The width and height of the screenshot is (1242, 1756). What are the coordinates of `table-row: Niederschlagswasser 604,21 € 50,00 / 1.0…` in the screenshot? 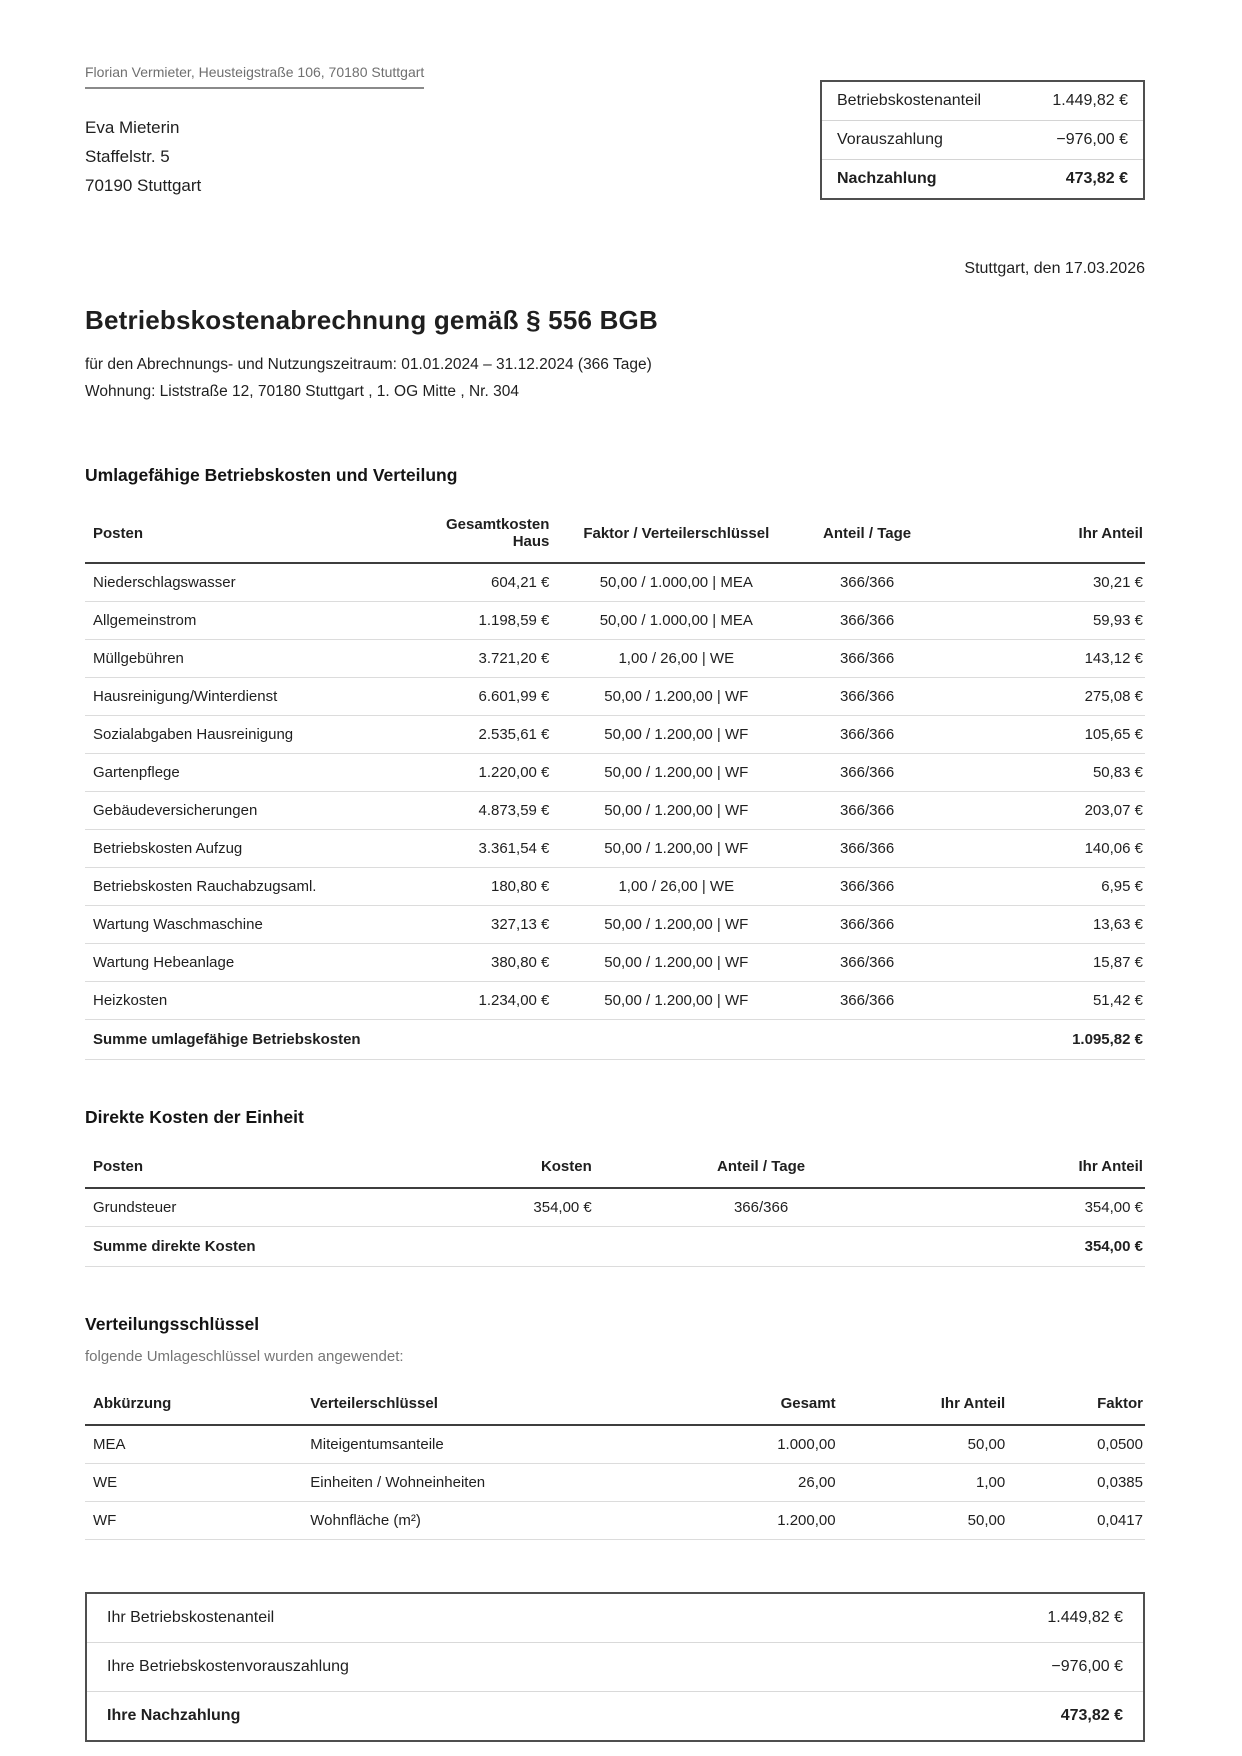 It's located at (615, 583).